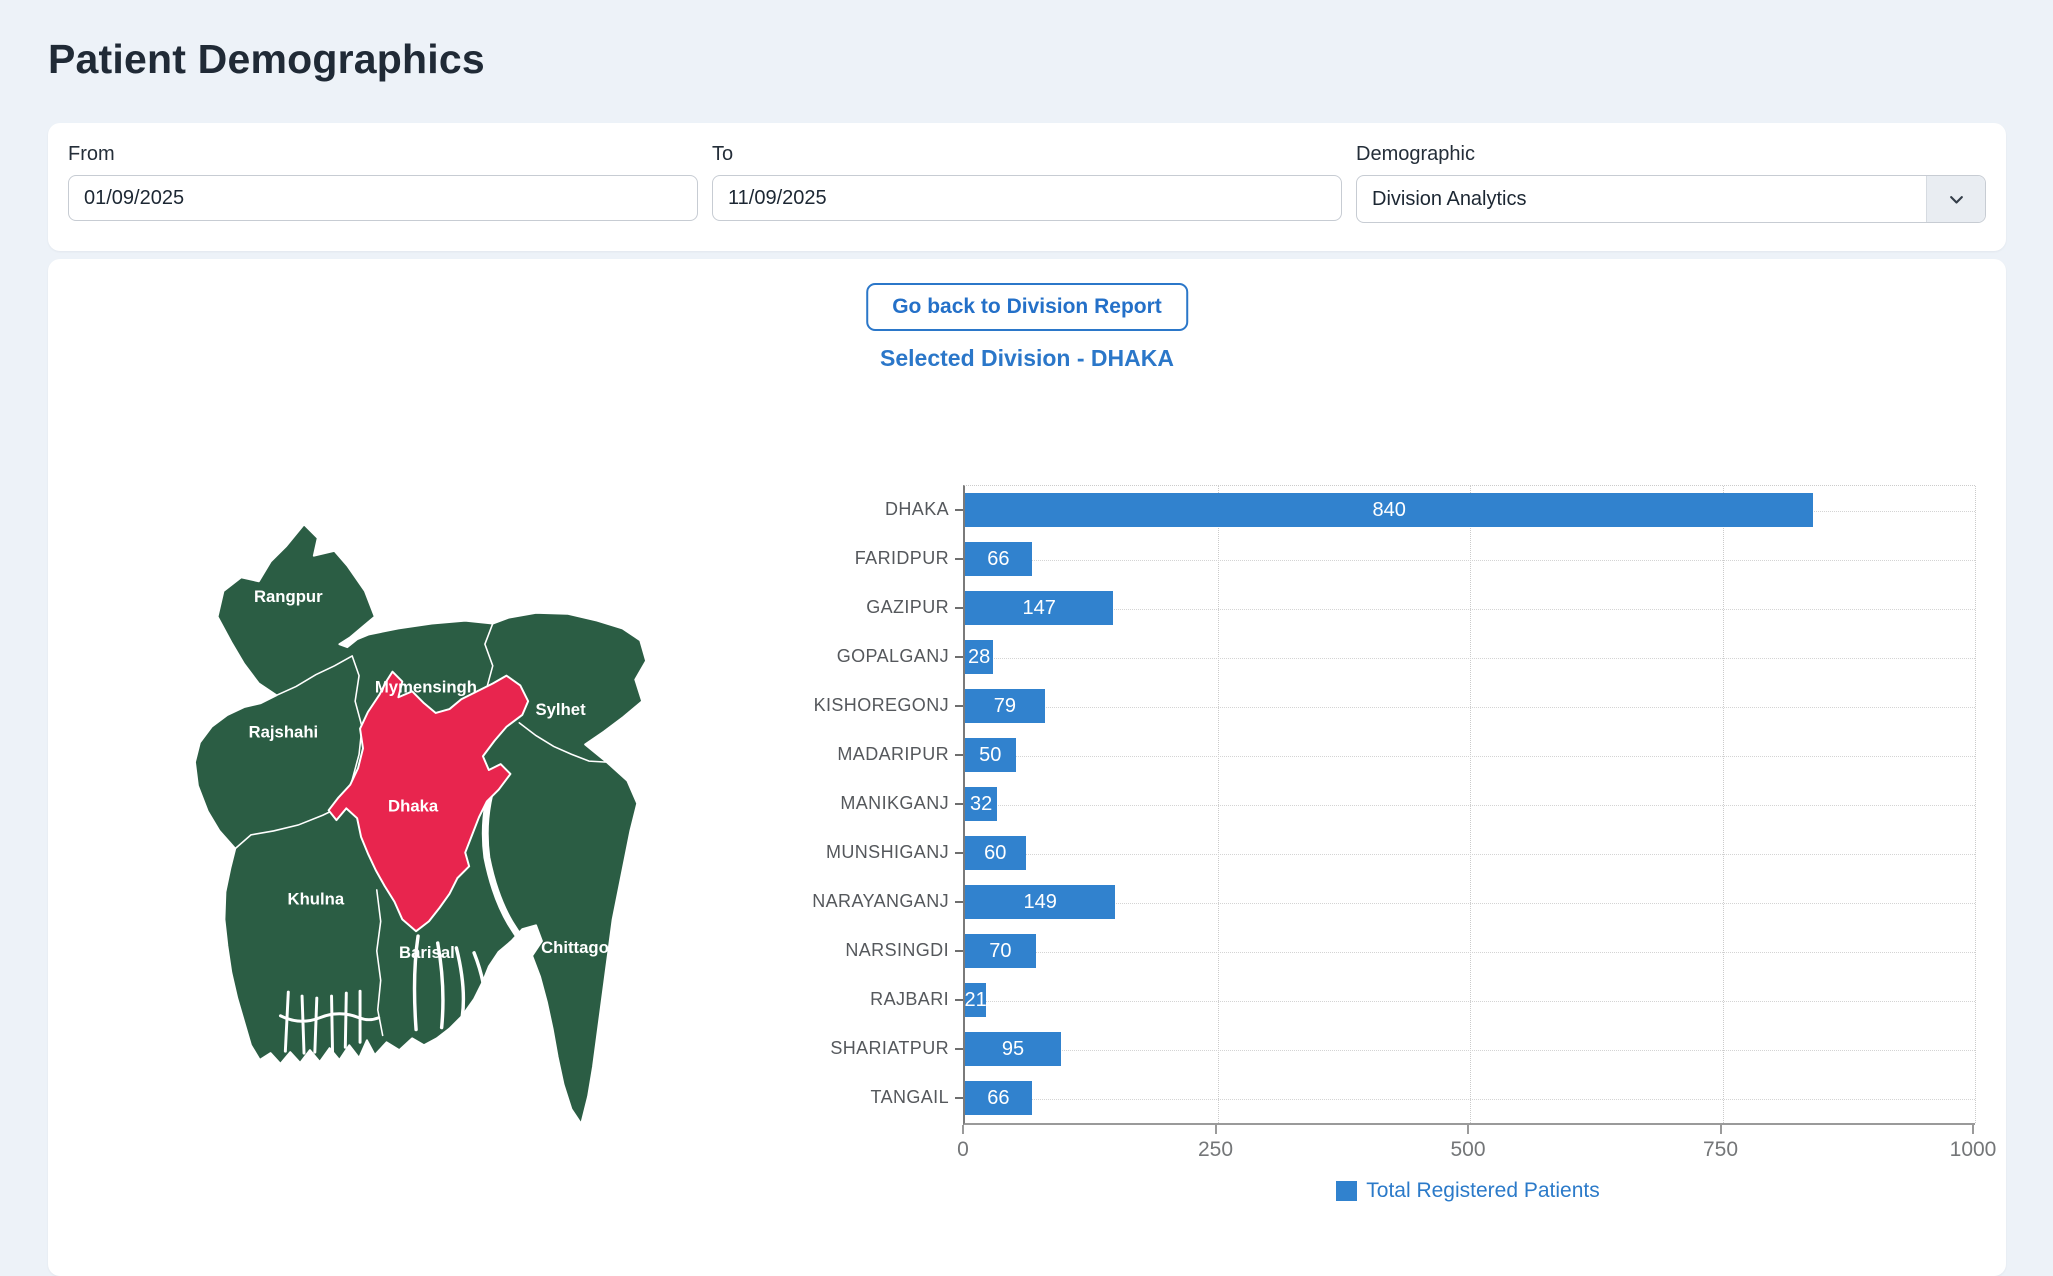  Describe the element at coordinates (1027, 198) in the screenshot. I see `to-date-input` at that location.